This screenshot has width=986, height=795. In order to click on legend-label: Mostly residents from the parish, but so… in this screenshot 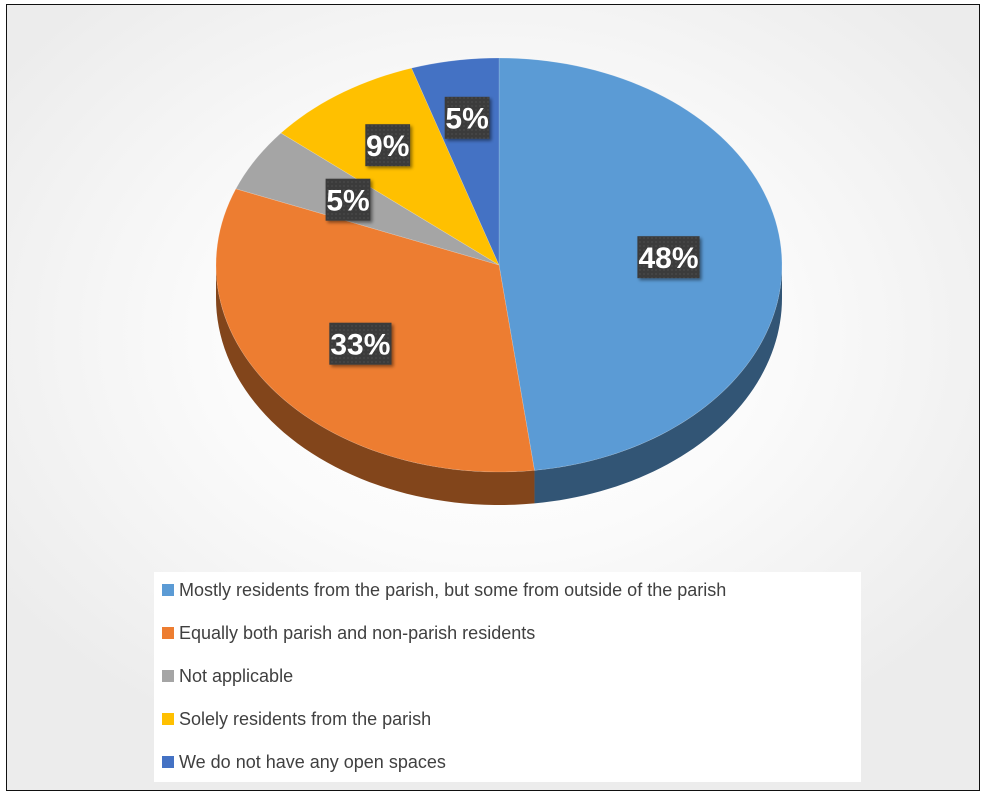, I will do `click(453, 589)`.